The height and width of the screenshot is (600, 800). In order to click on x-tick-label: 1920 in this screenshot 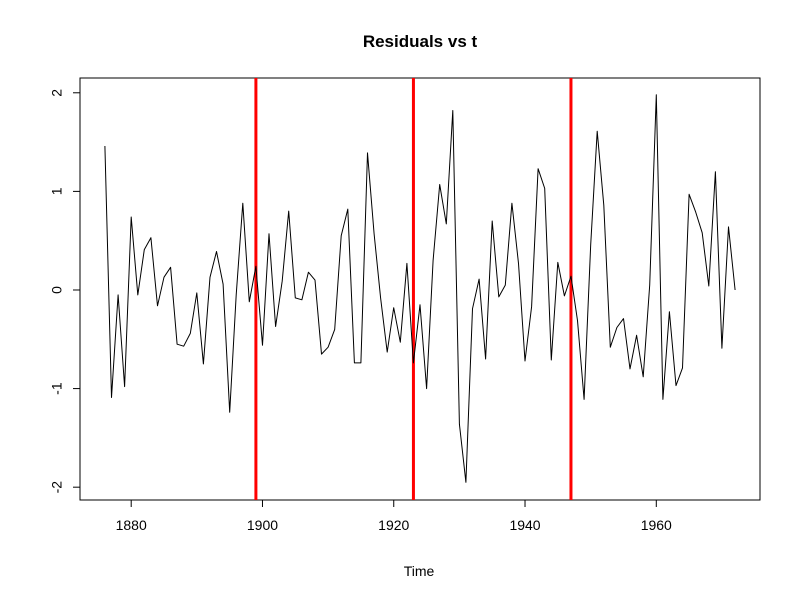, I will do `click(393, 525)`.